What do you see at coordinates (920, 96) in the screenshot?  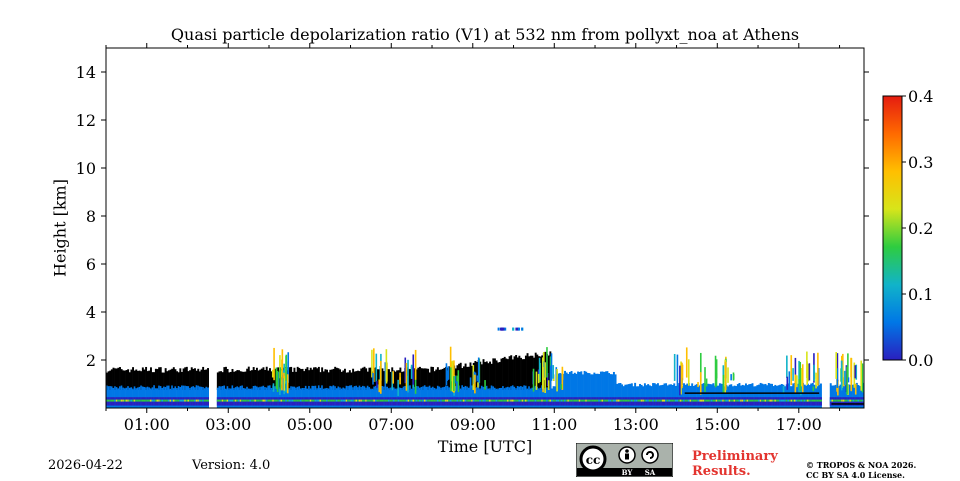 I see `colorbar-tick-label: 0.4` at bounding box center [920, 96].